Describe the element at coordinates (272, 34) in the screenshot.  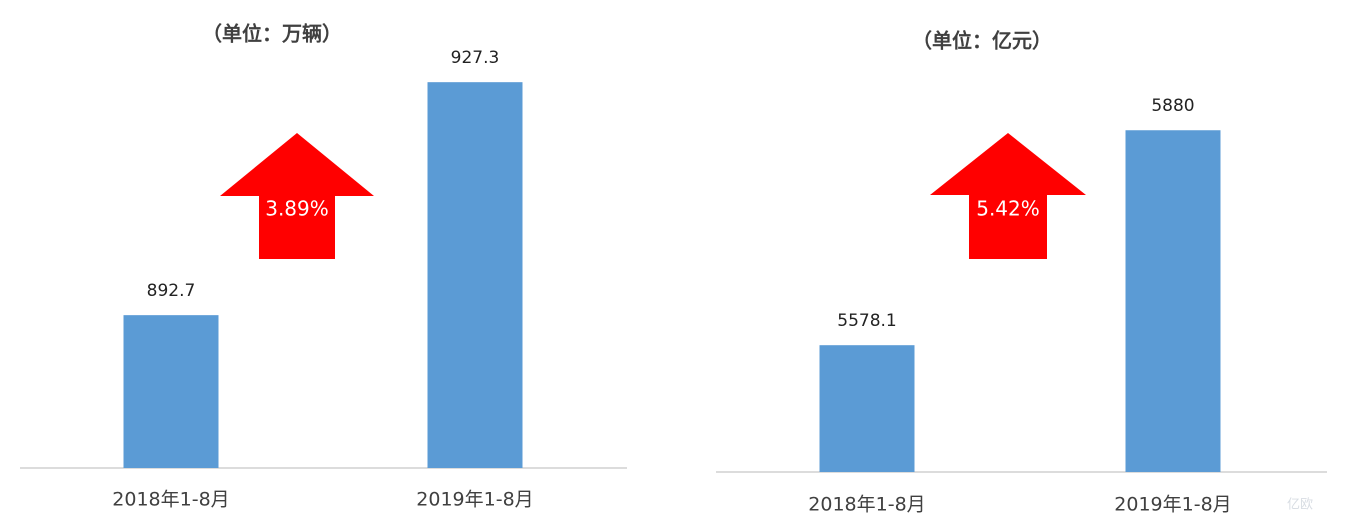
I see `chart-title: （单位：万辆）` at that location.